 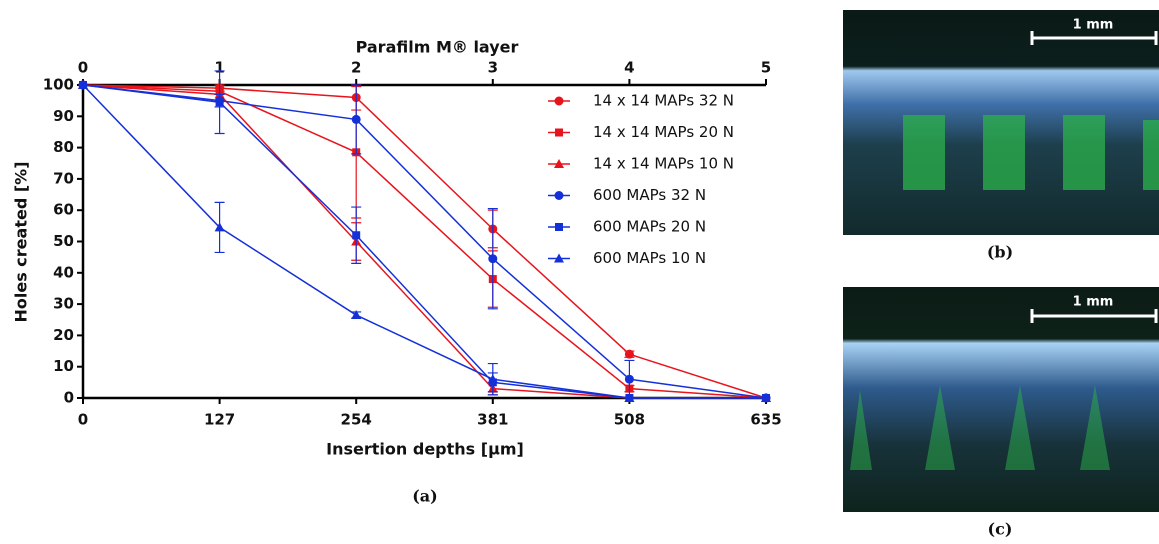 What do you see at coordinates (63, 116) in the screenshot?
I see `y-tick-label: 90` at bounding box center [63, 116].